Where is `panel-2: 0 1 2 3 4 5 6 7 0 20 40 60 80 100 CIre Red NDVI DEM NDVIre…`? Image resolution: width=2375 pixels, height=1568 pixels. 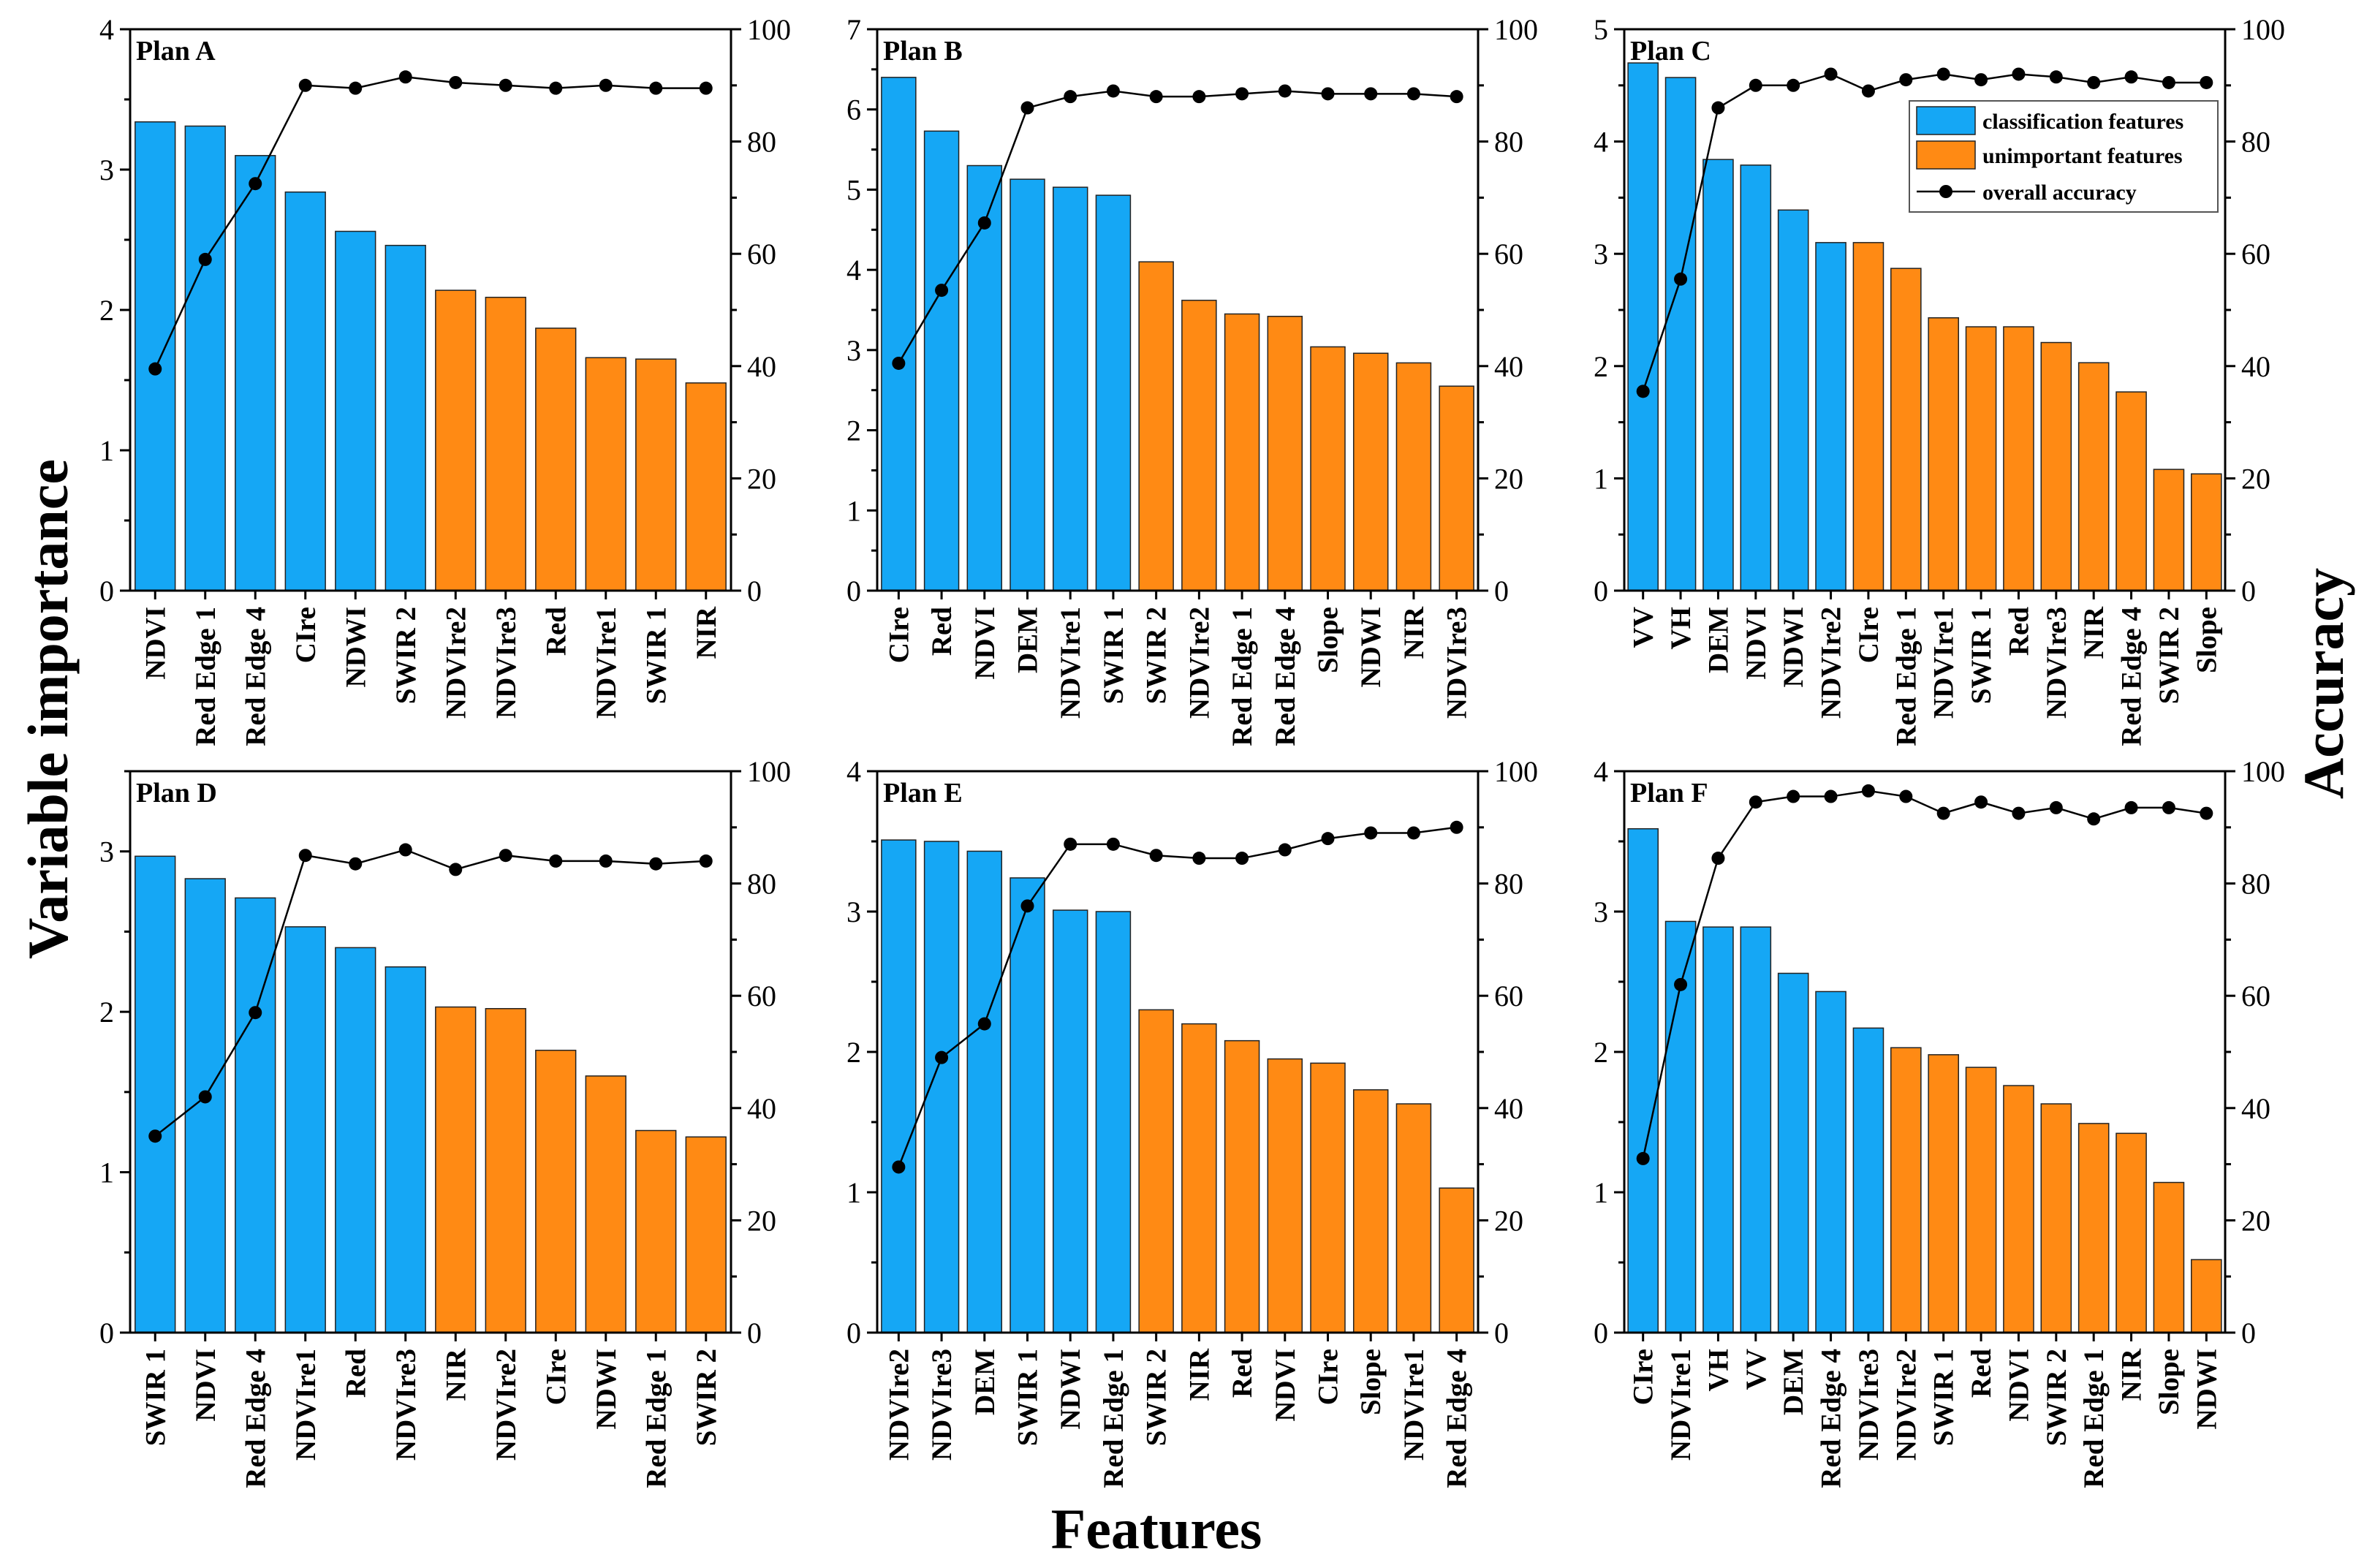
panel-2: 0 1 2 3 4 5 6 7 0 20 40 60 80 100 CIre Red NDVI DEM NDVIre… is located at coordinates (1192, 379).